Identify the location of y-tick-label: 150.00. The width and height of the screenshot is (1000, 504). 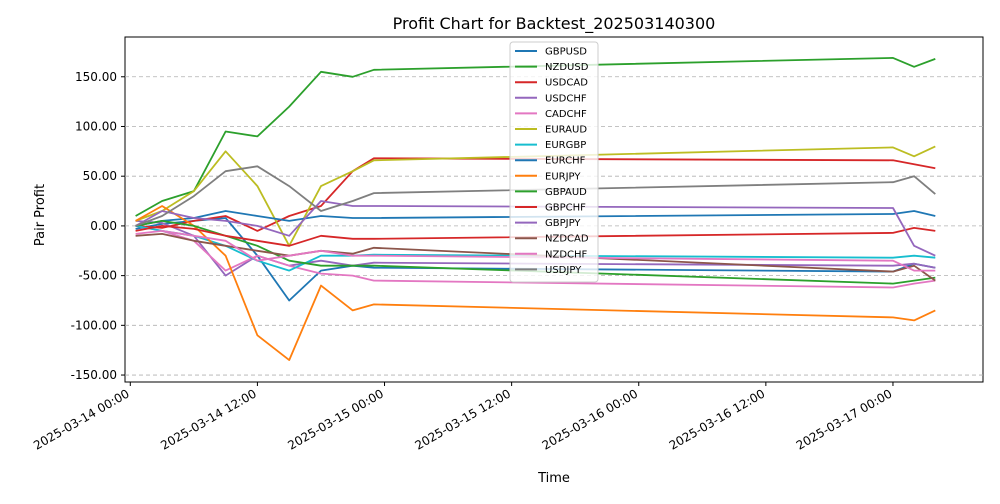
(96, 77).